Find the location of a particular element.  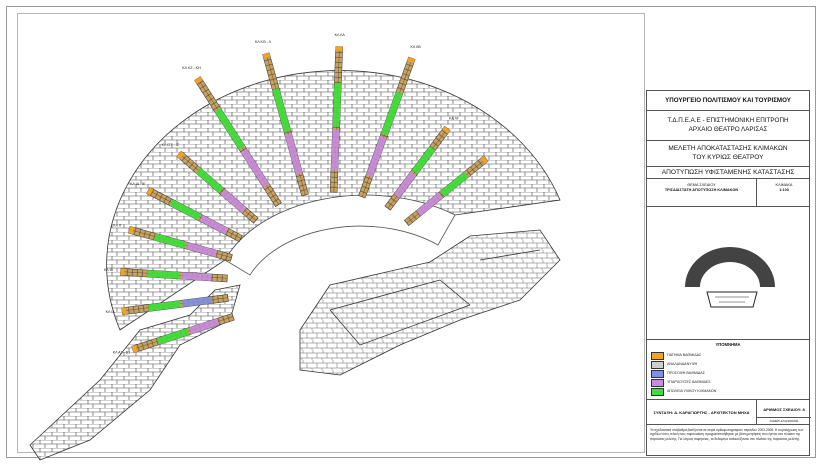

scale-label: ΚΛΙΜΑΚΑ is located at coordinates (784, 185).